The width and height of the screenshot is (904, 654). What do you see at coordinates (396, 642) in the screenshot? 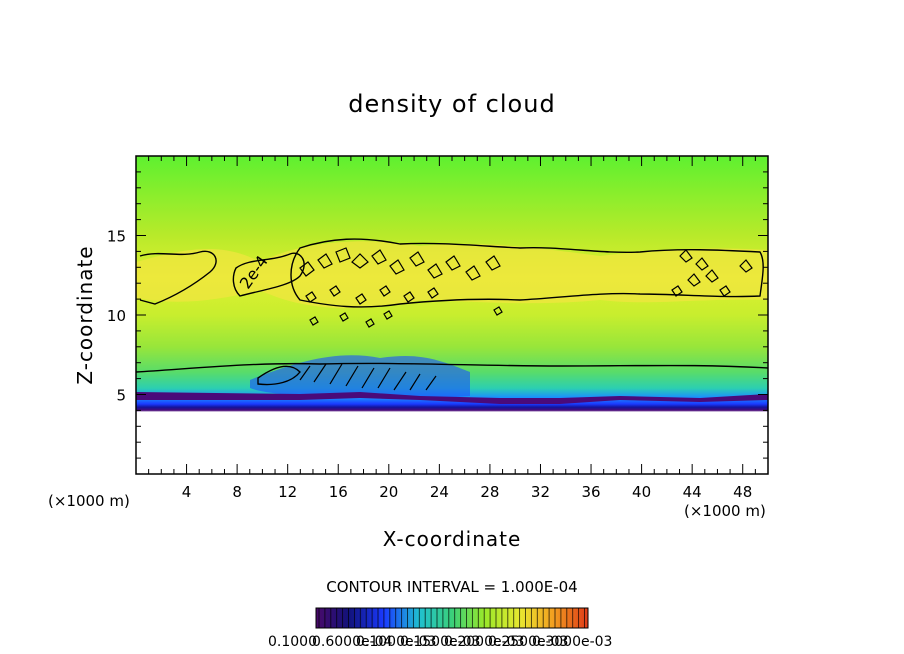
I see `colorbar-label: 0.1000e-03` at bounding box center [396, 642].